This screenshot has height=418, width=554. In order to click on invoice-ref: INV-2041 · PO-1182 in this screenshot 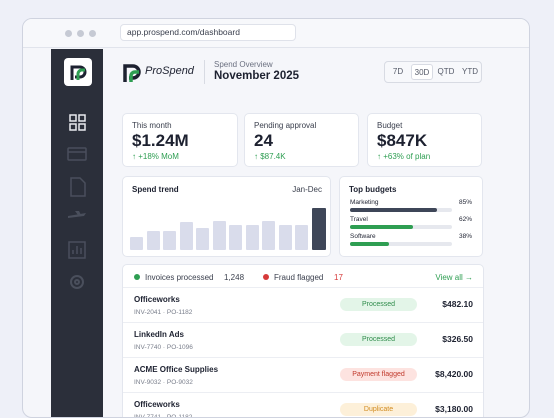, I will do `click(163, 312)`.